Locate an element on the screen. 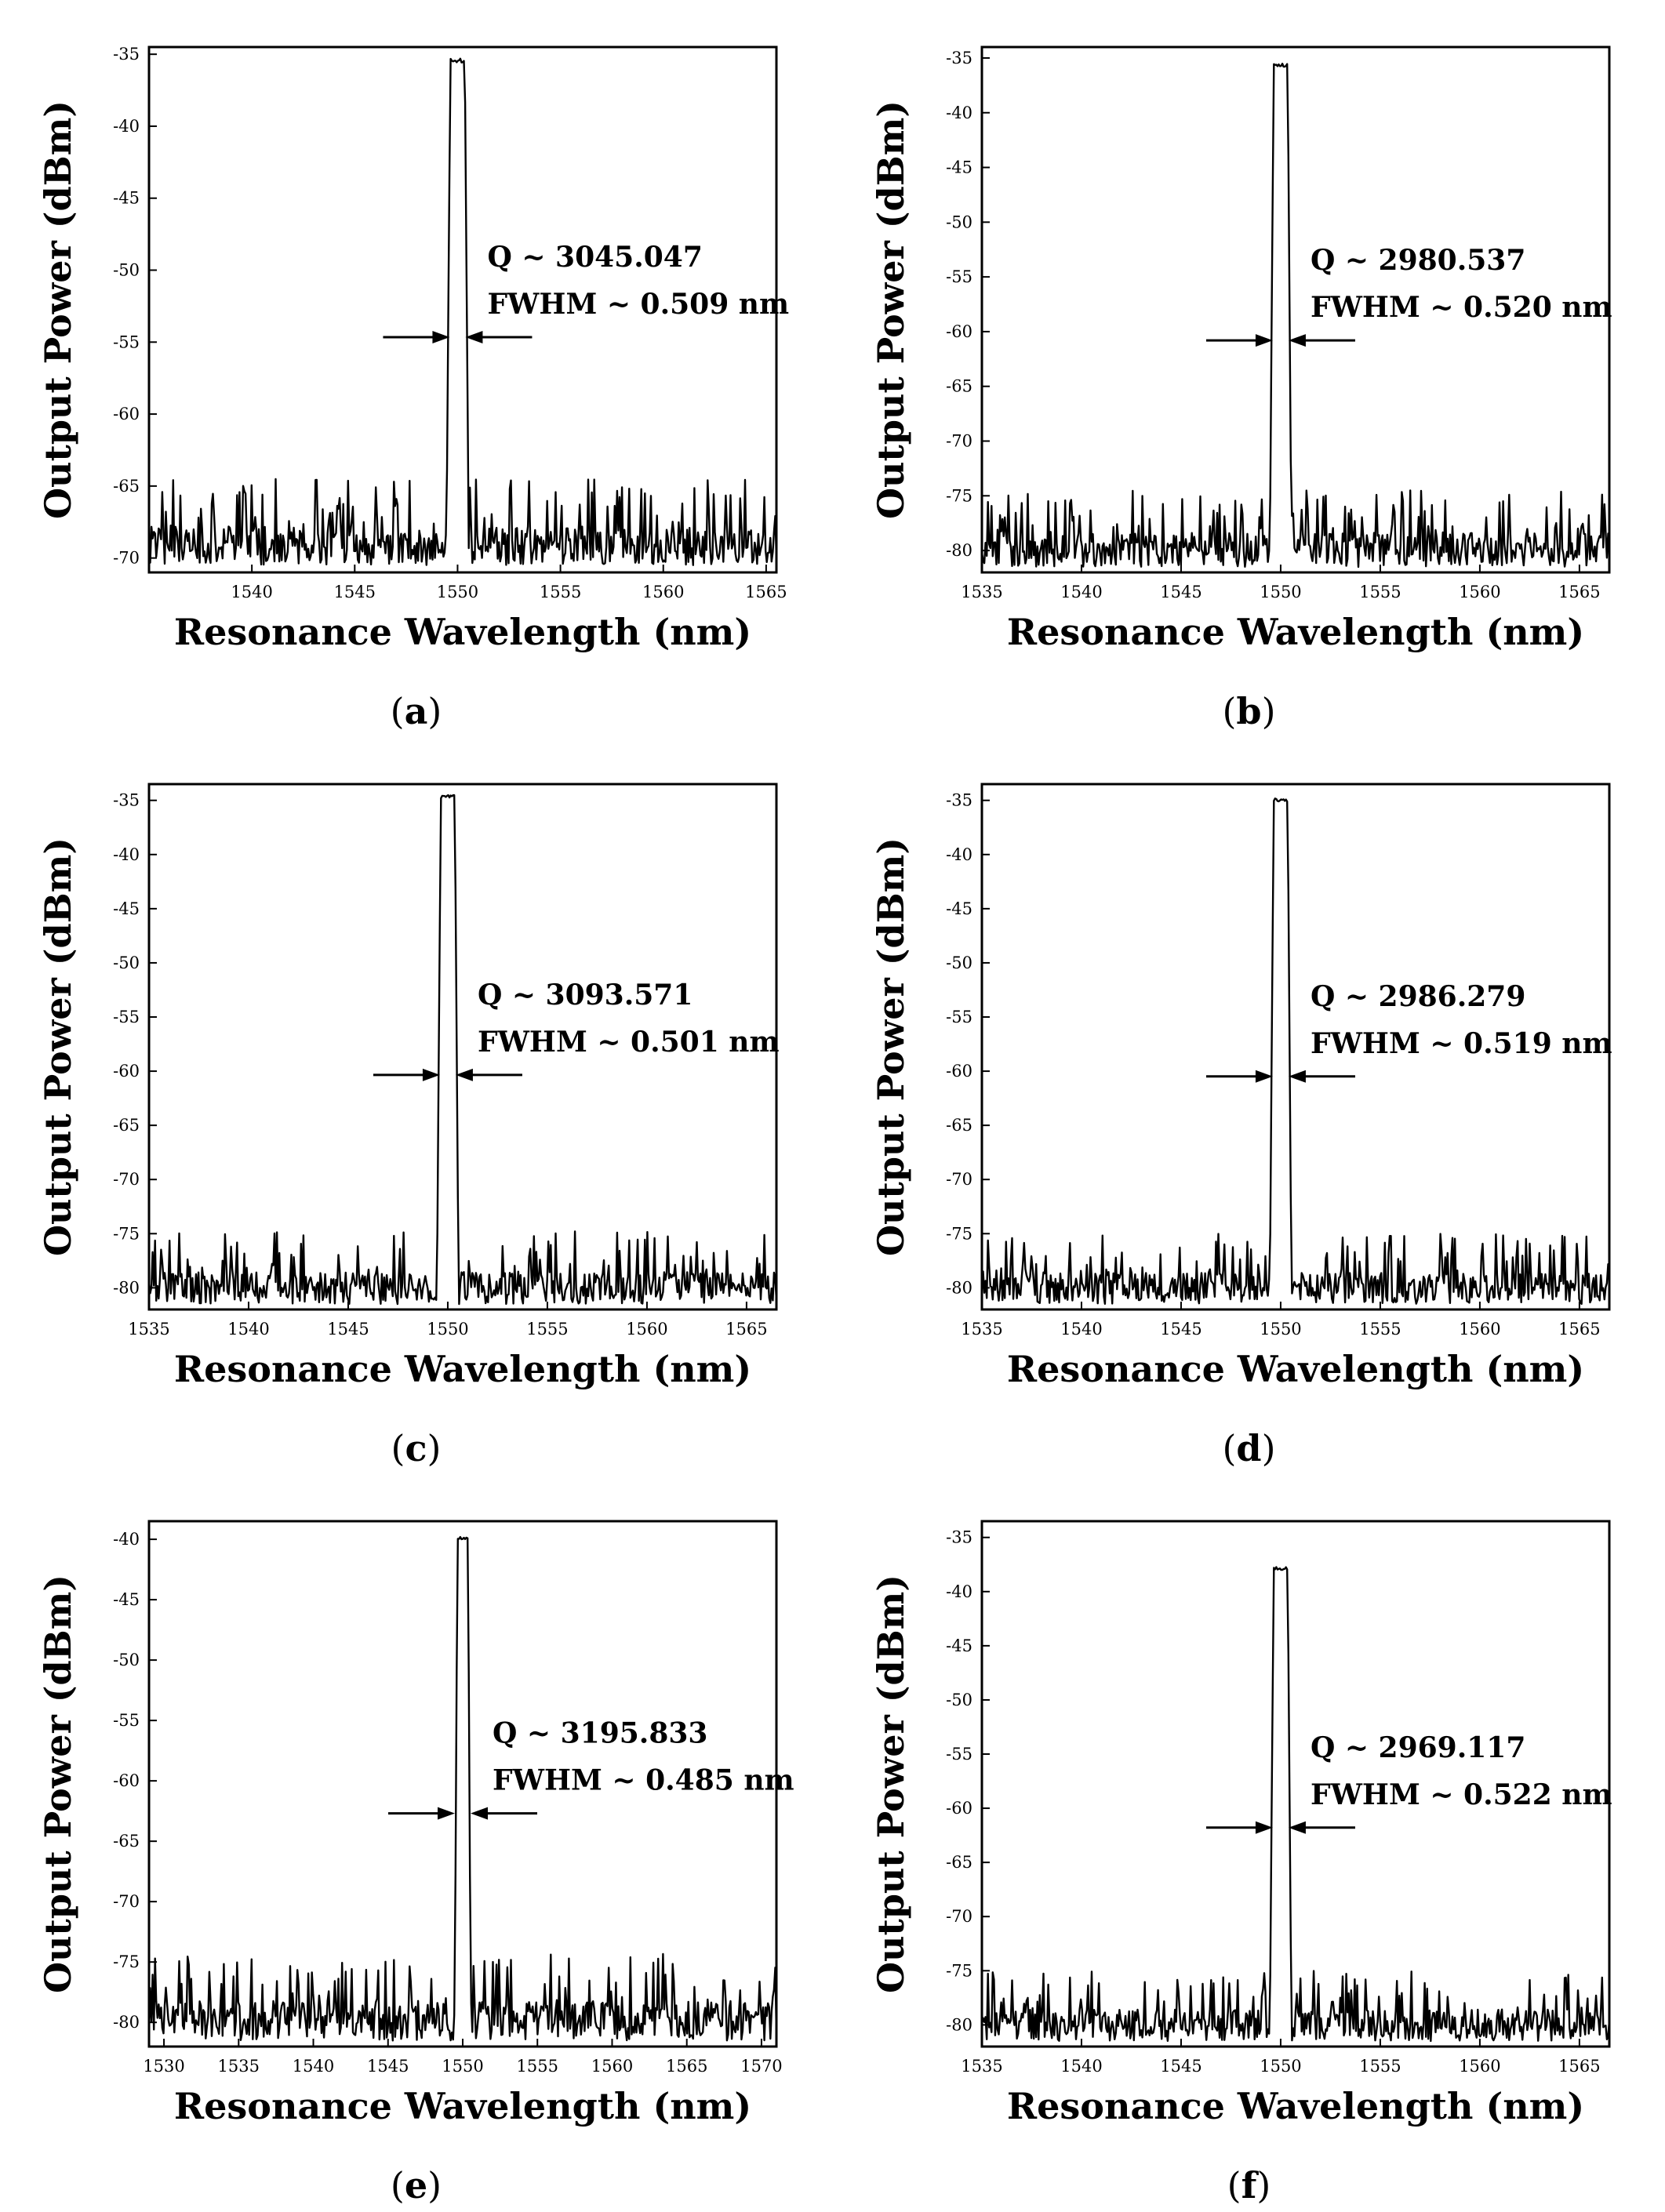  q-factor-label: Q ~ 3045.047 is located at coordinates (594, 257).